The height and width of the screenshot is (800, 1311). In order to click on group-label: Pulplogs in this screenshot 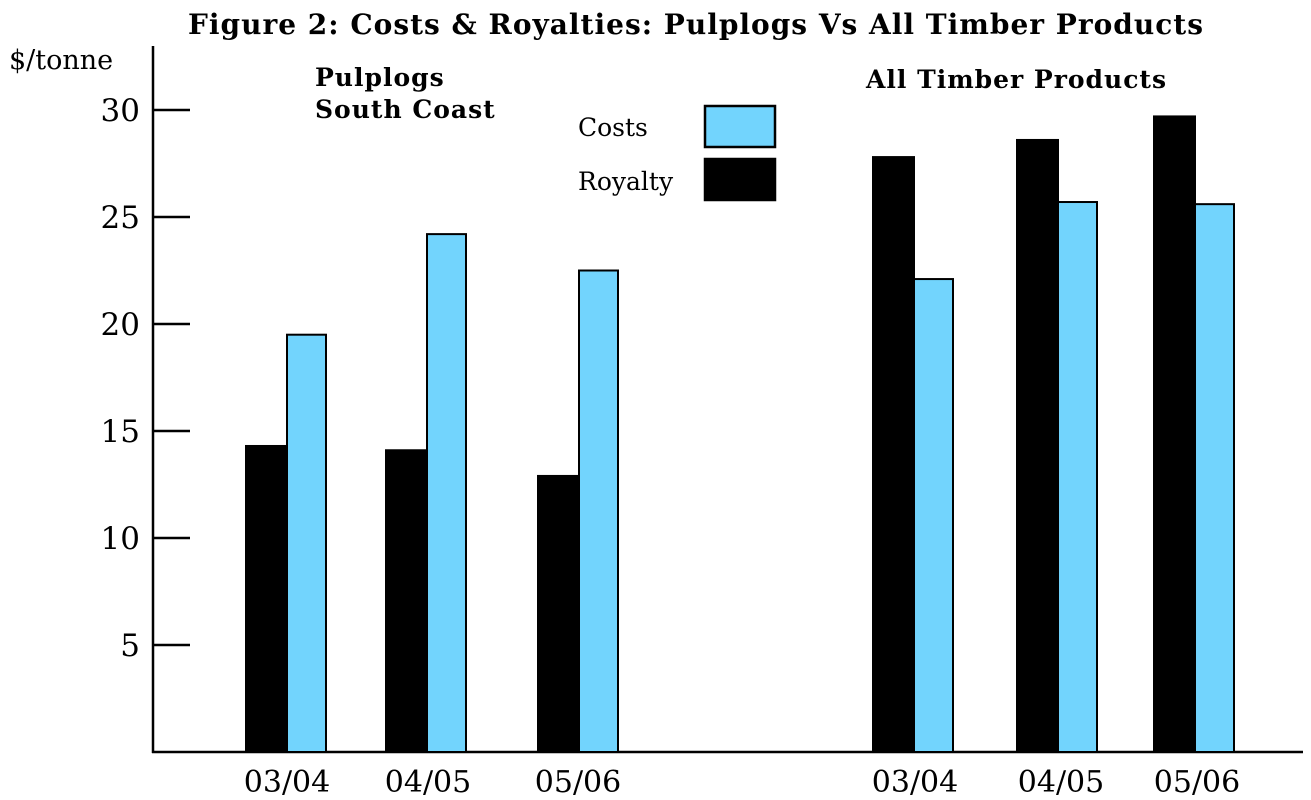, I will do `click(380, 77)`.